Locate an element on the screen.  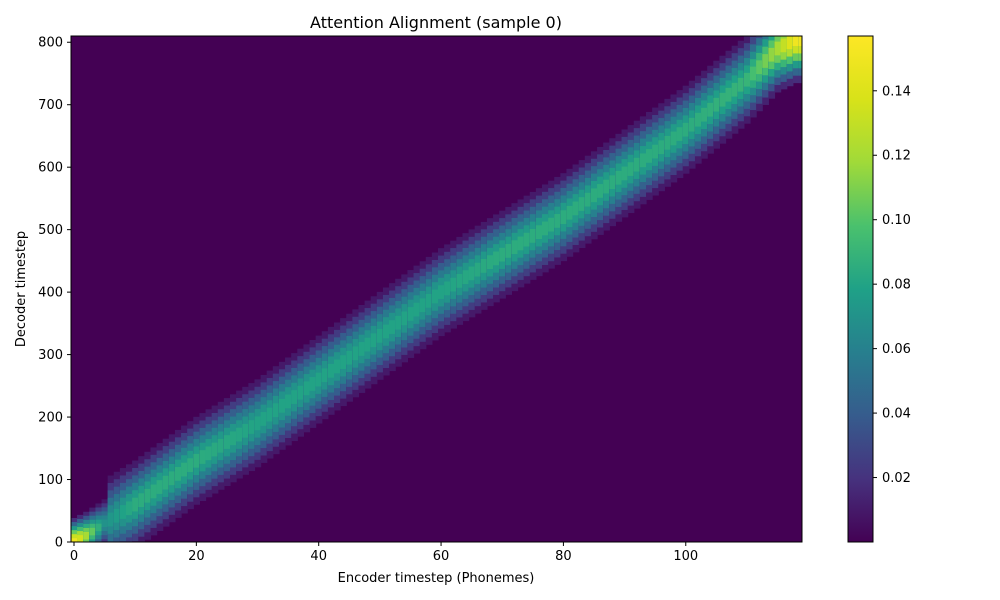
y-tick-label: 300 is located at coordinates (50, 355).